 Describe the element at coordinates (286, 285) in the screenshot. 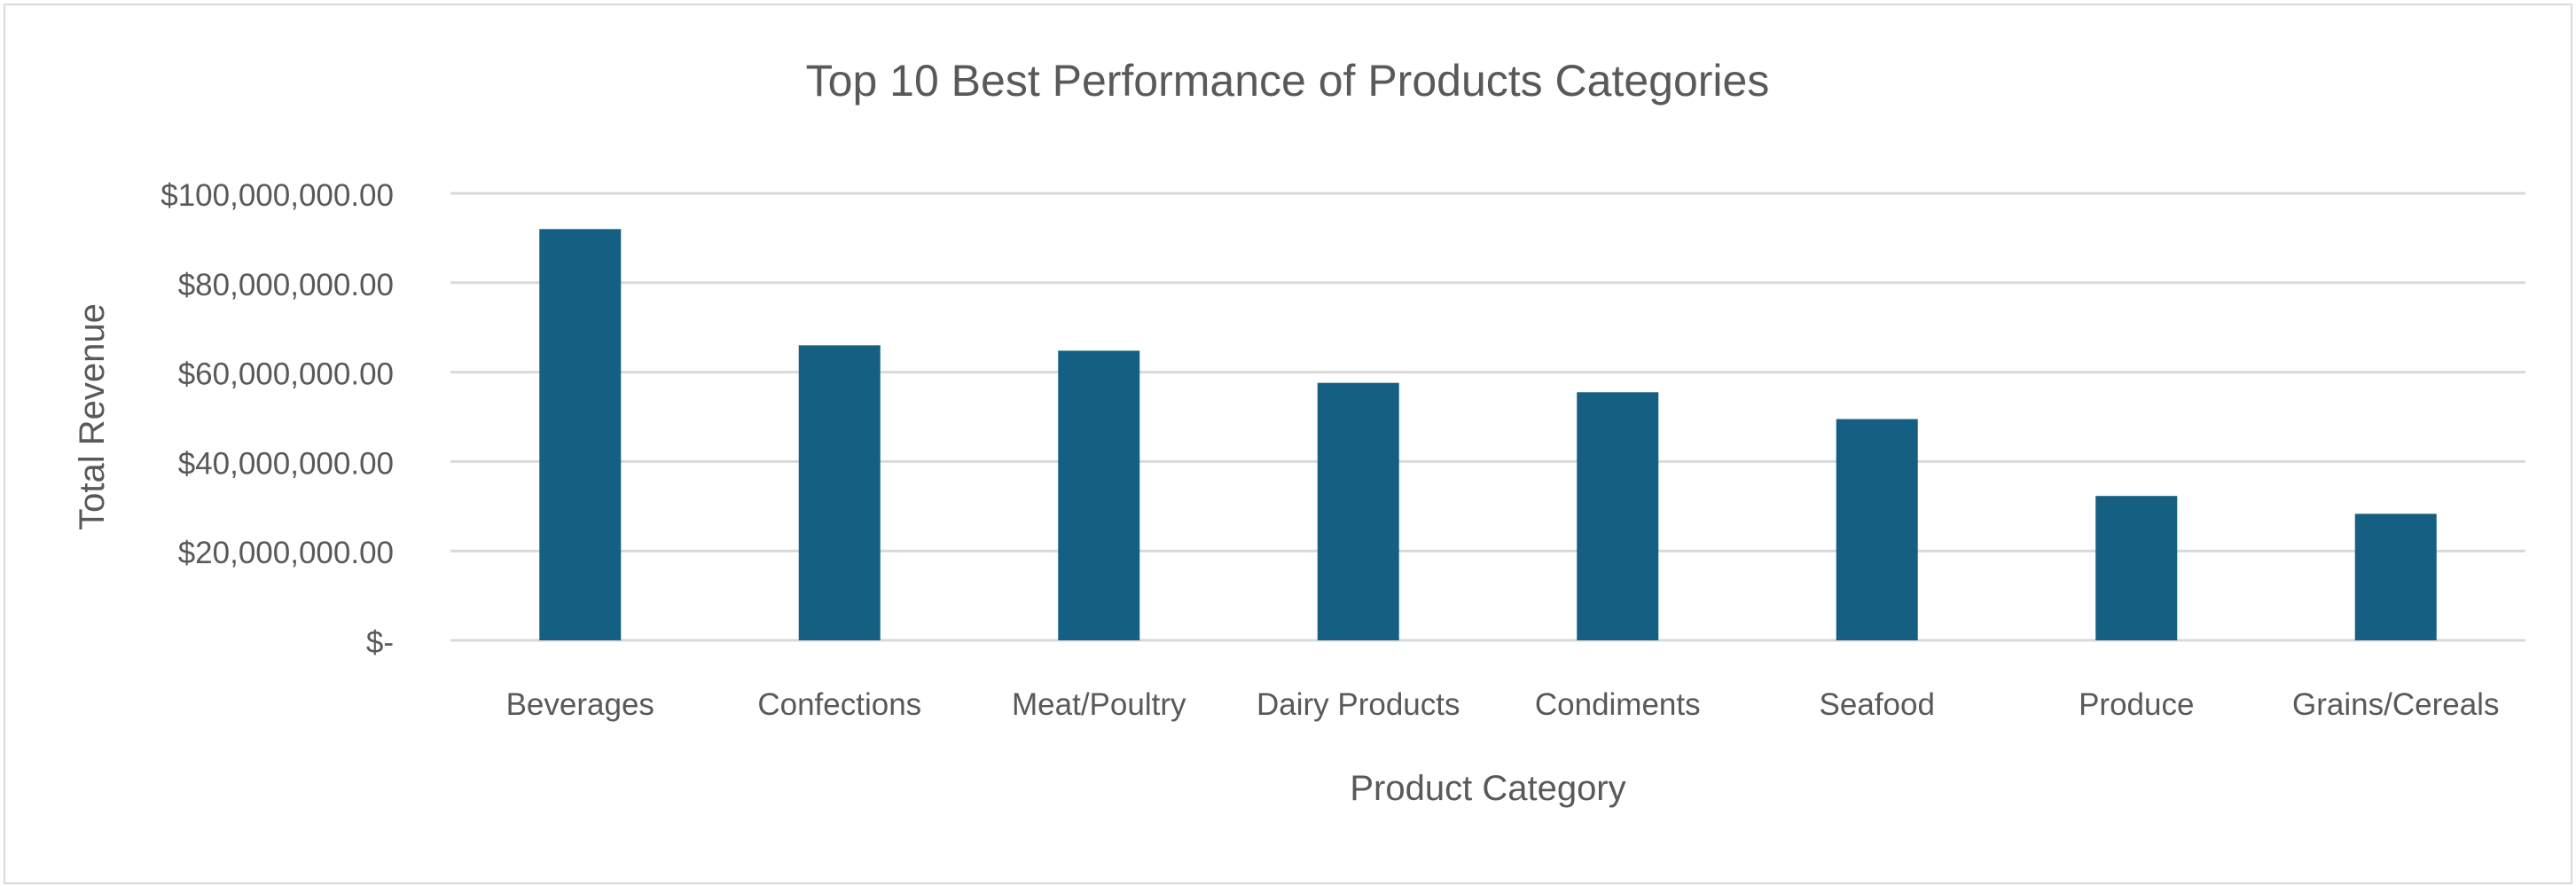

I see `y-tick-label: $80,000,000.00` at that location.